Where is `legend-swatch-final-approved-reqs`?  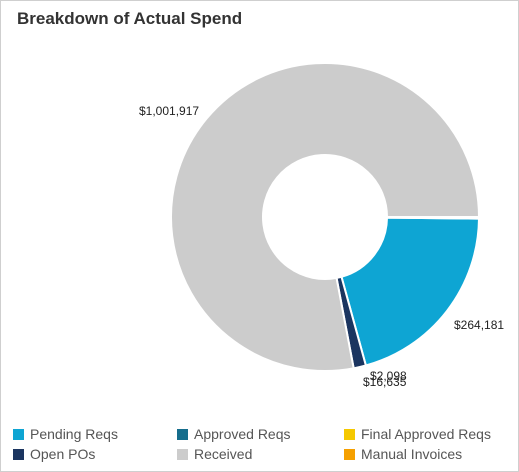 legend-swatch-final-approved-reqs is located at coordinates (349, 434).